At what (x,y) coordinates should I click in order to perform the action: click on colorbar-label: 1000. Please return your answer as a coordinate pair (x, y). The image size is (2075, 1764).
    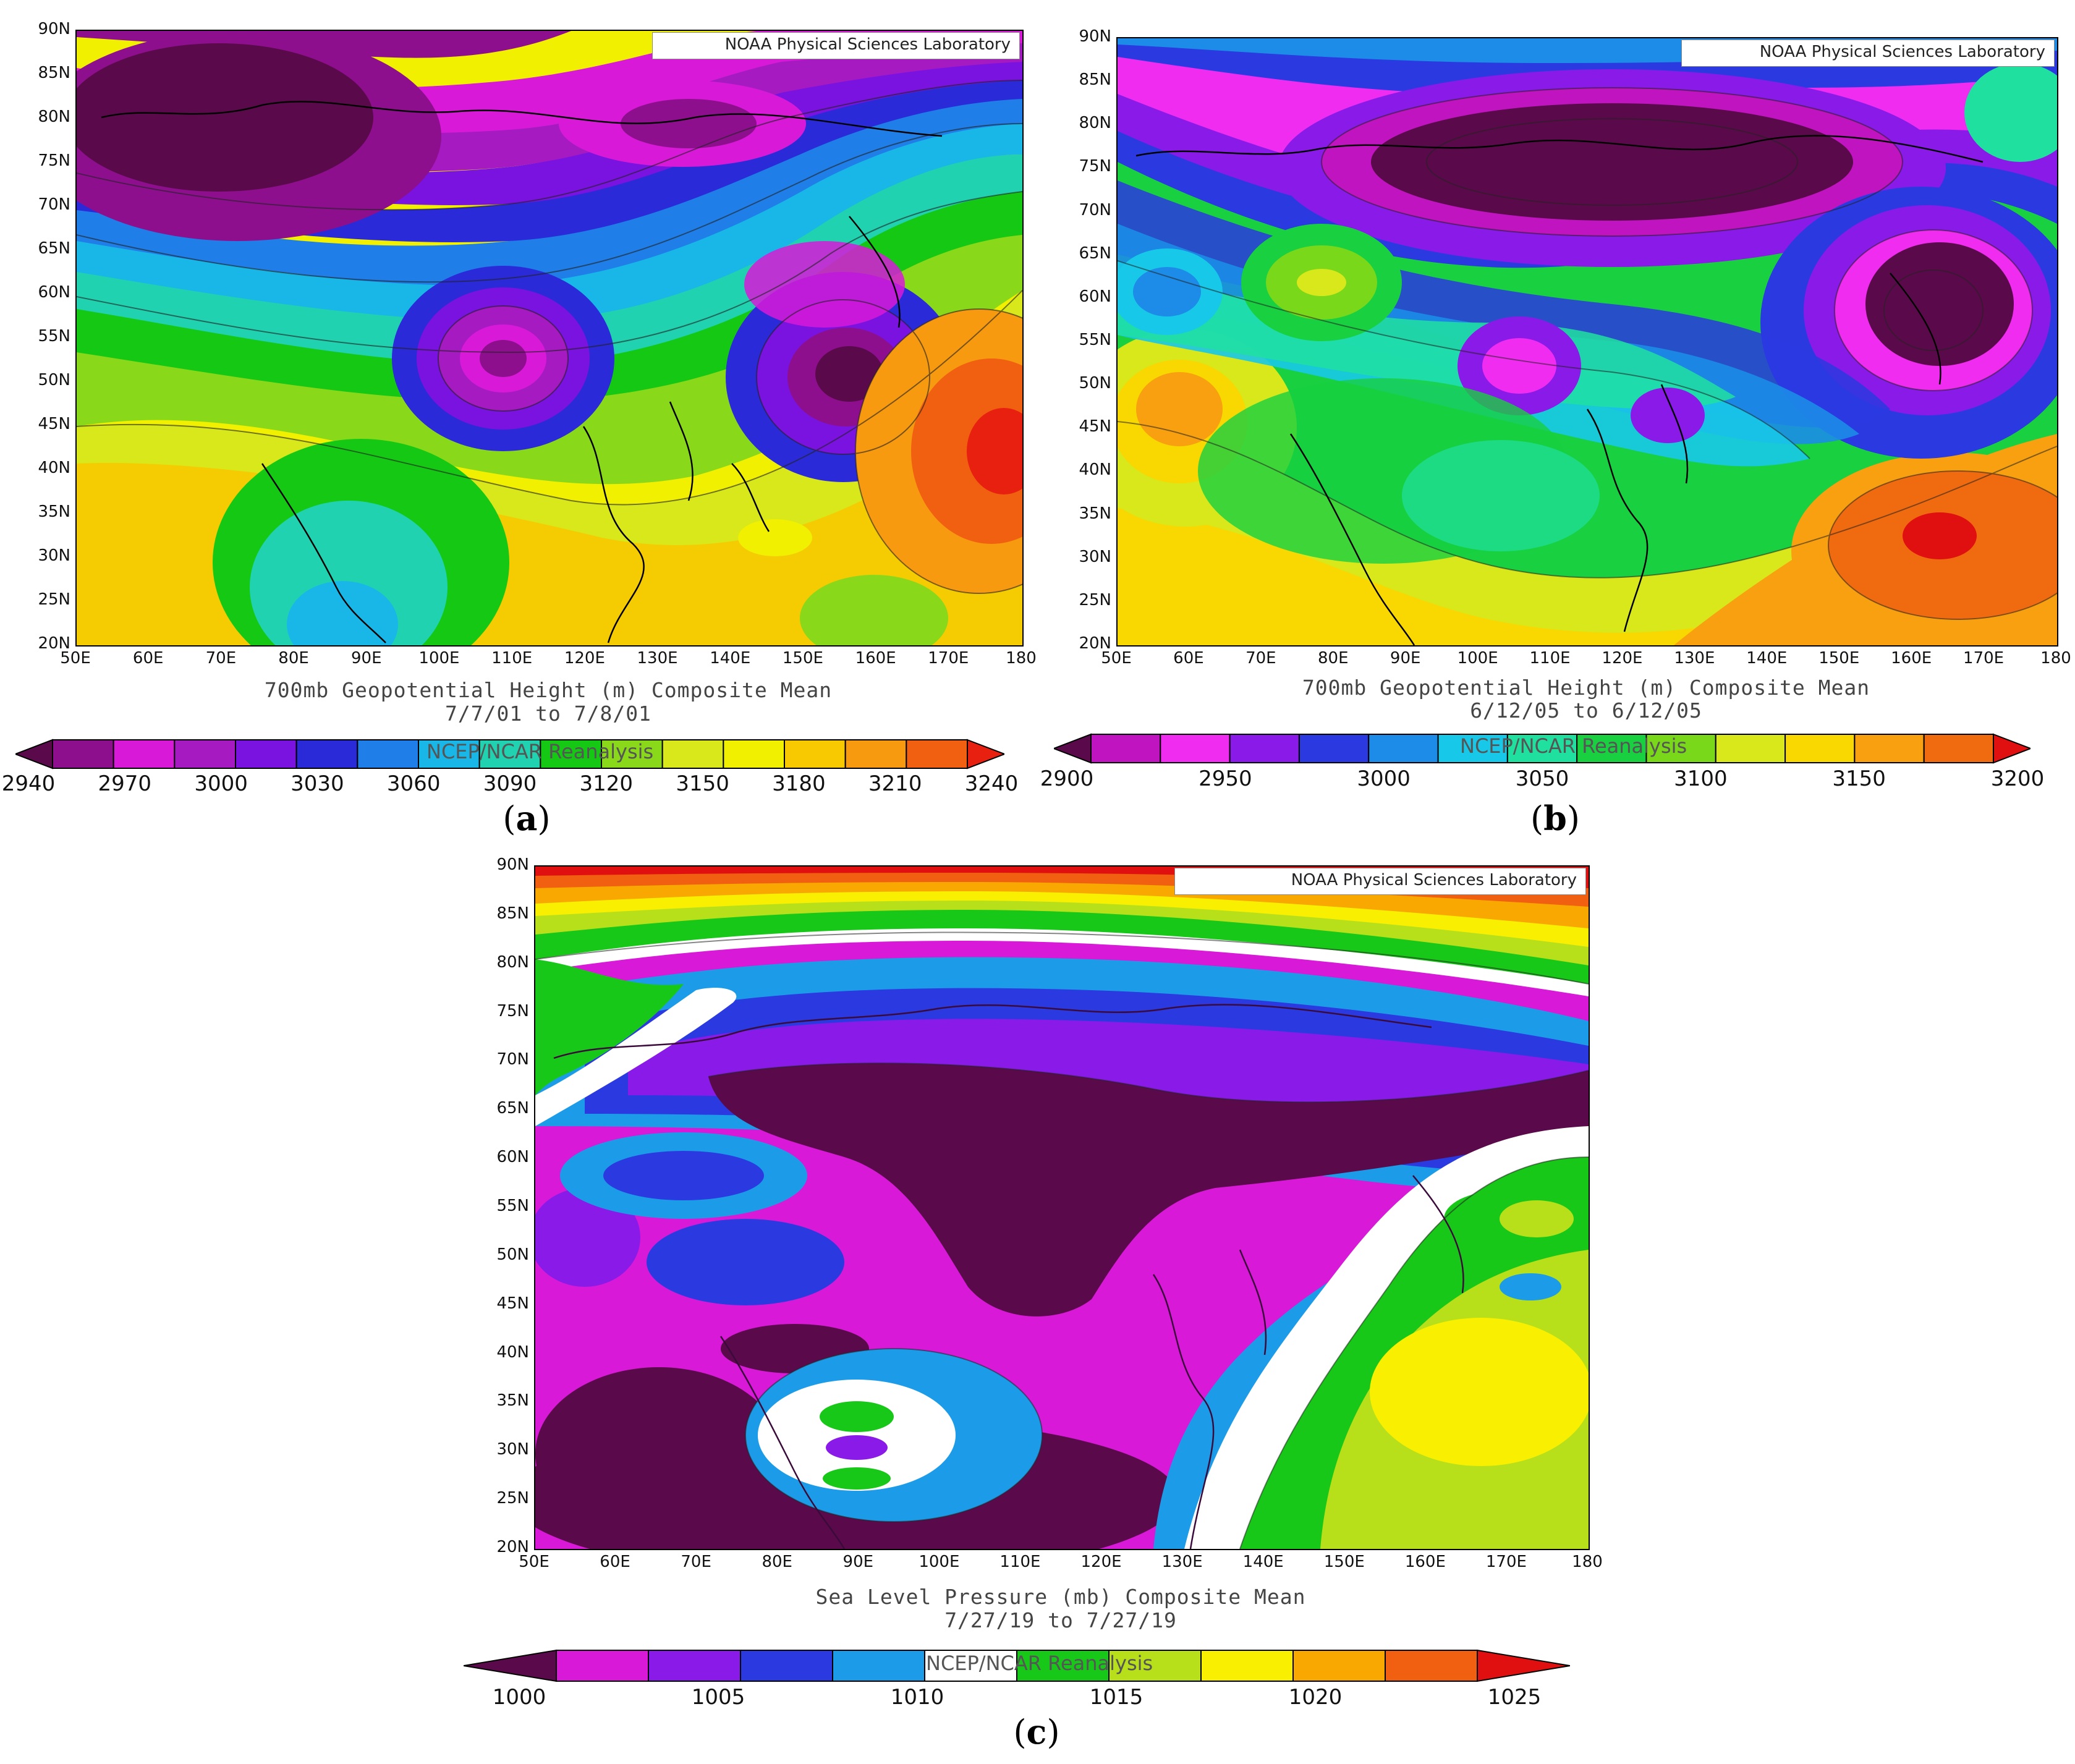
    Looking at the image, I should click on (519, 1697).